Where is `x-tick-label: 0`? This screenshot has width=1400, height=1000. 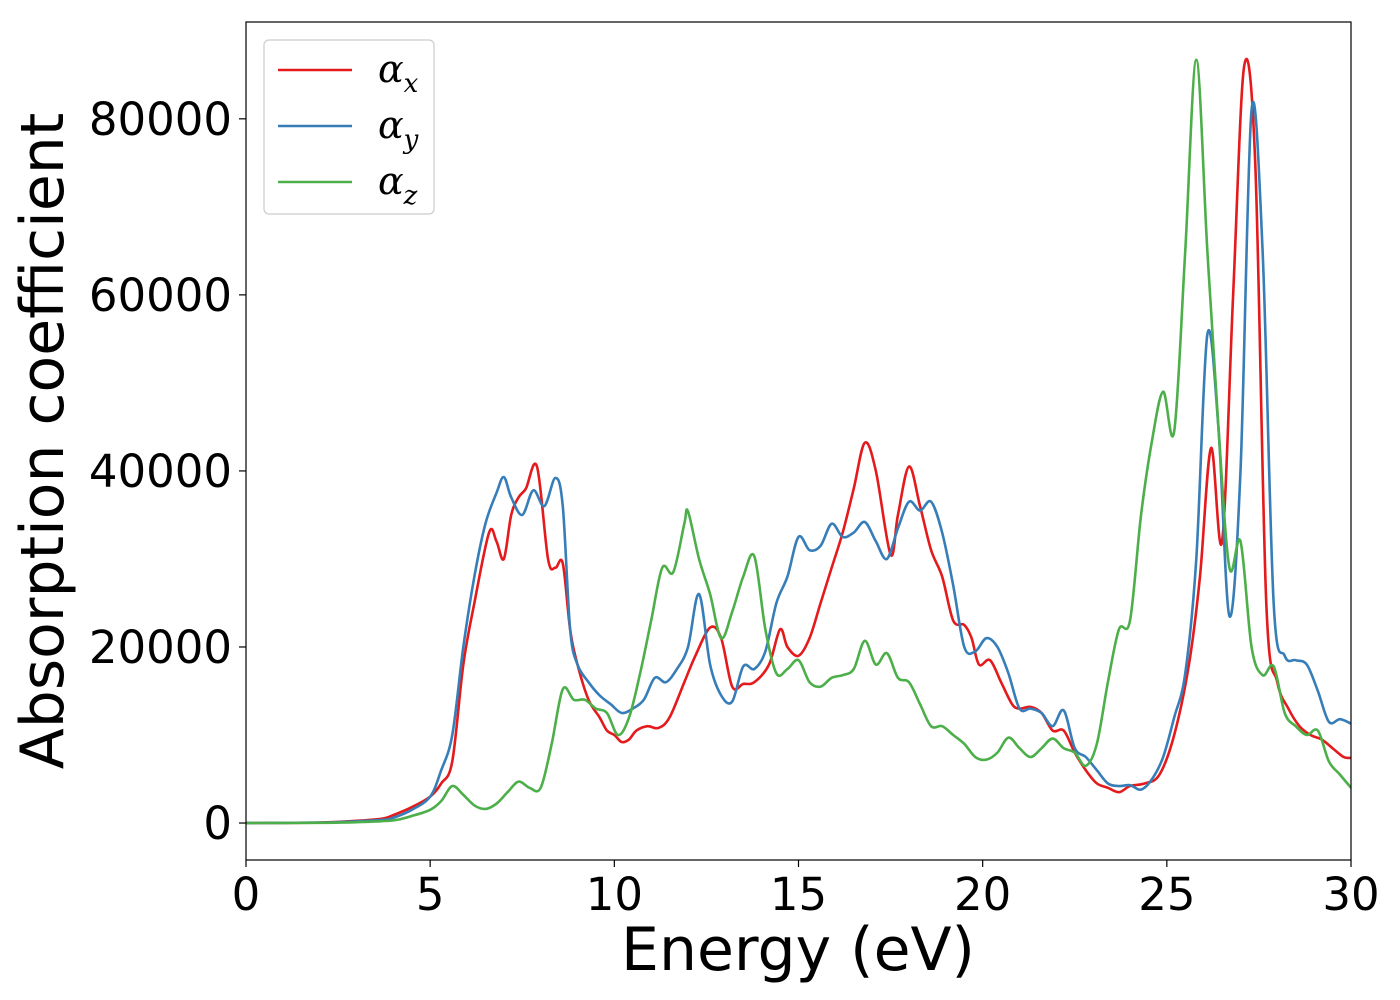 x-tick-label: 0 is located at coordinates (246, 894).